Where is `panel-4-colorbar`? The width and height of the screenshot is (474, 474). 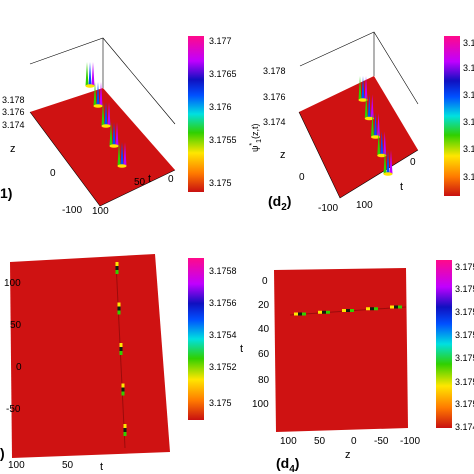
panel-4-colorbar is located at coordinates (444, 344).